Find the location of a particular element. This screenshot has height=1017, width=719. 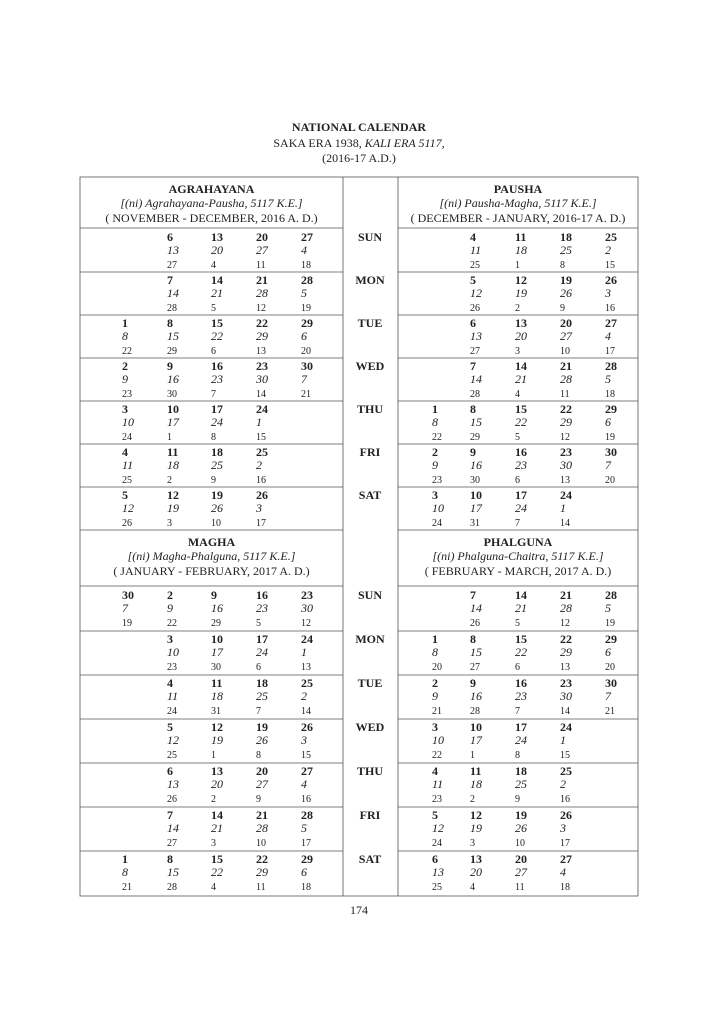

saka-date: 17 is located at coordinates (262, 639).